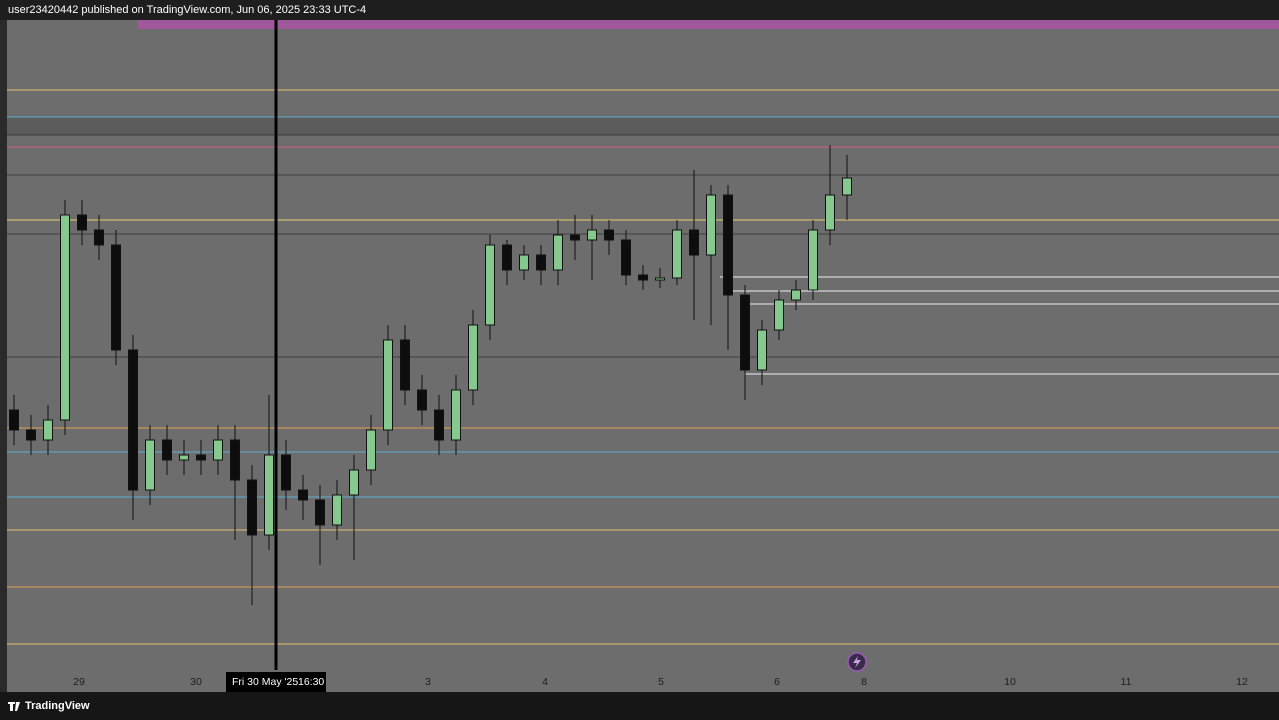 This screenshot has width=1279, height=720. I want to click on time-label: 29, so click(79, 682).